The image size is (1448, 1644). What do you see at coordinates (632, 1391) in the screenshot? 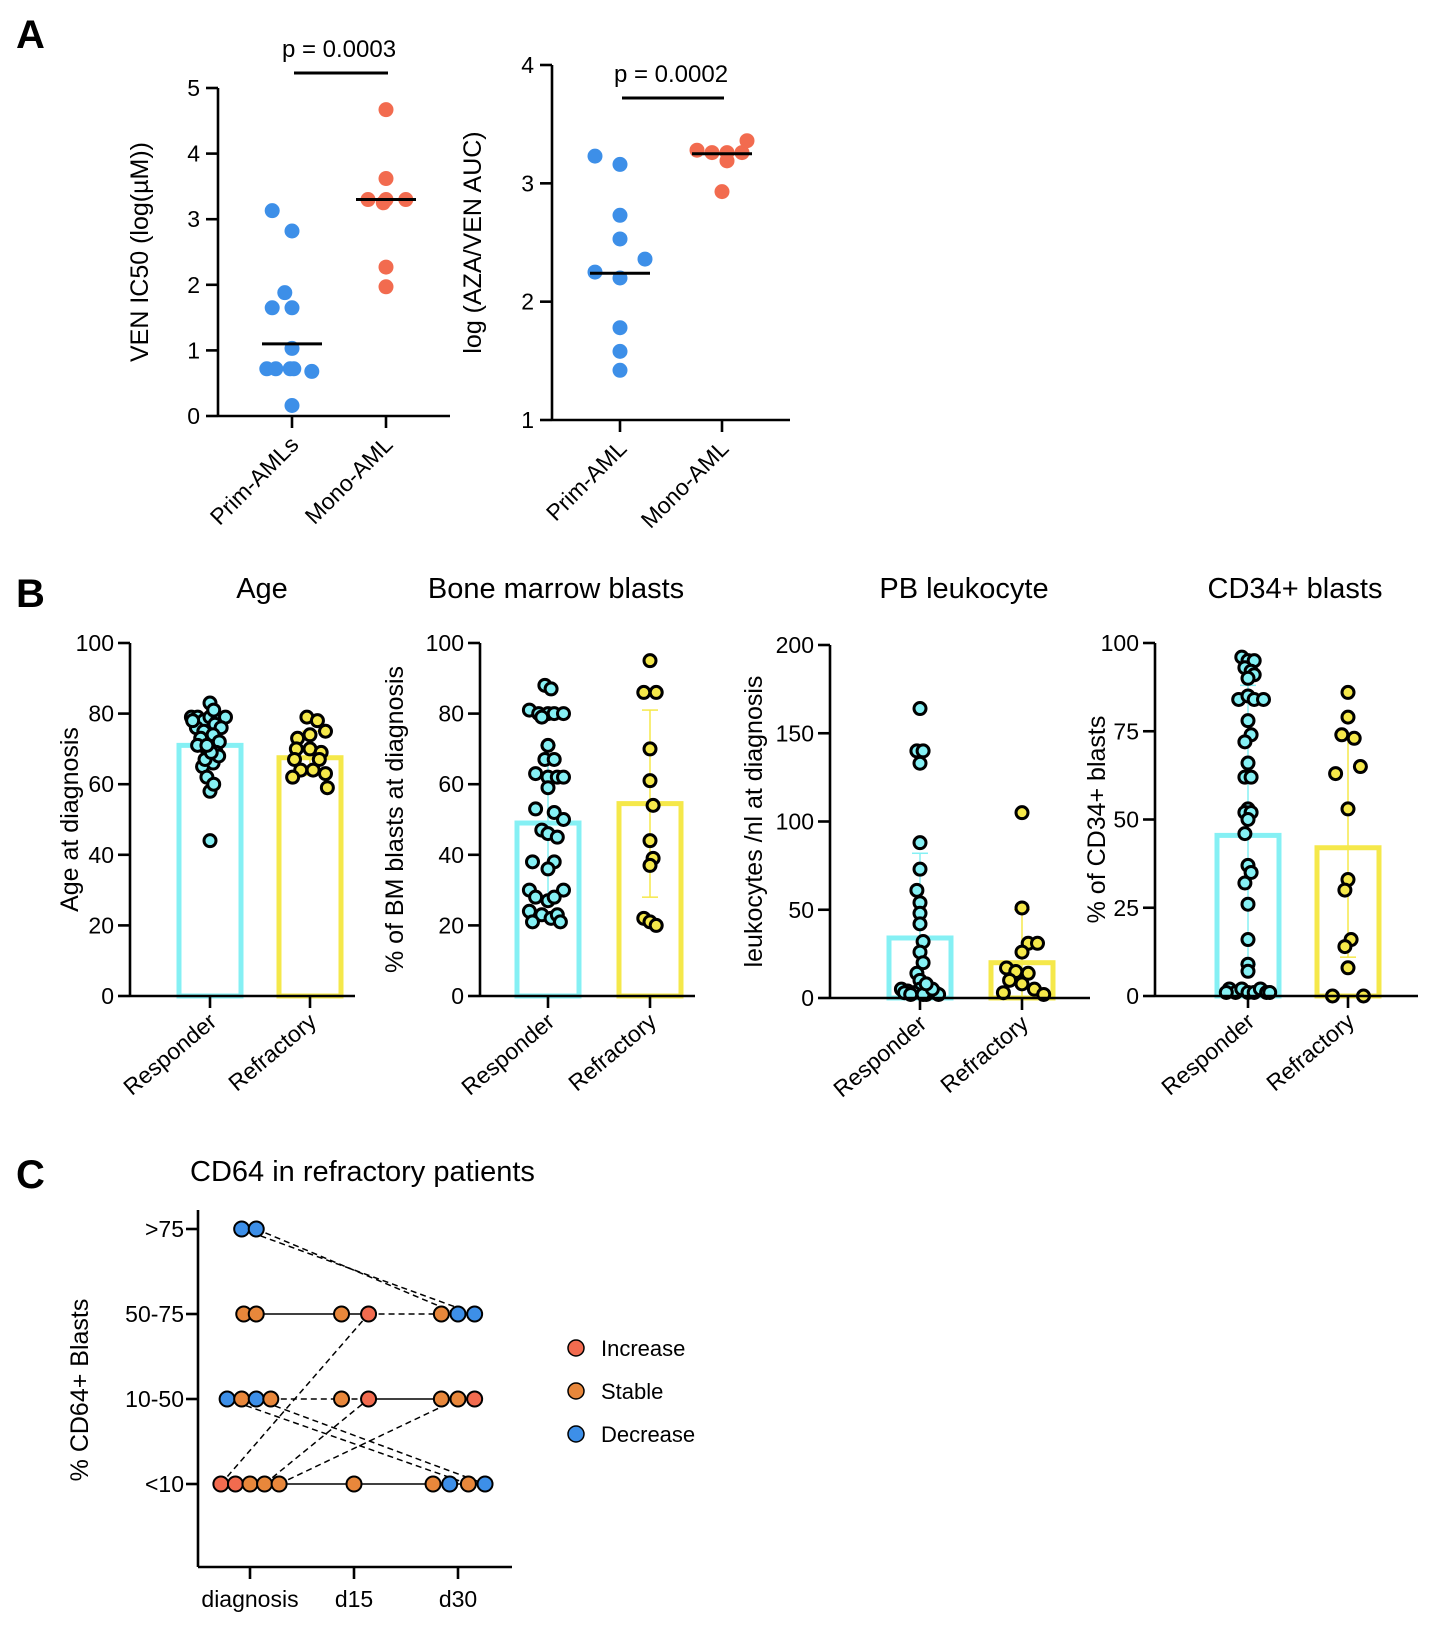
I see `legend-label: Stable` at bounding box center [632, 1391].